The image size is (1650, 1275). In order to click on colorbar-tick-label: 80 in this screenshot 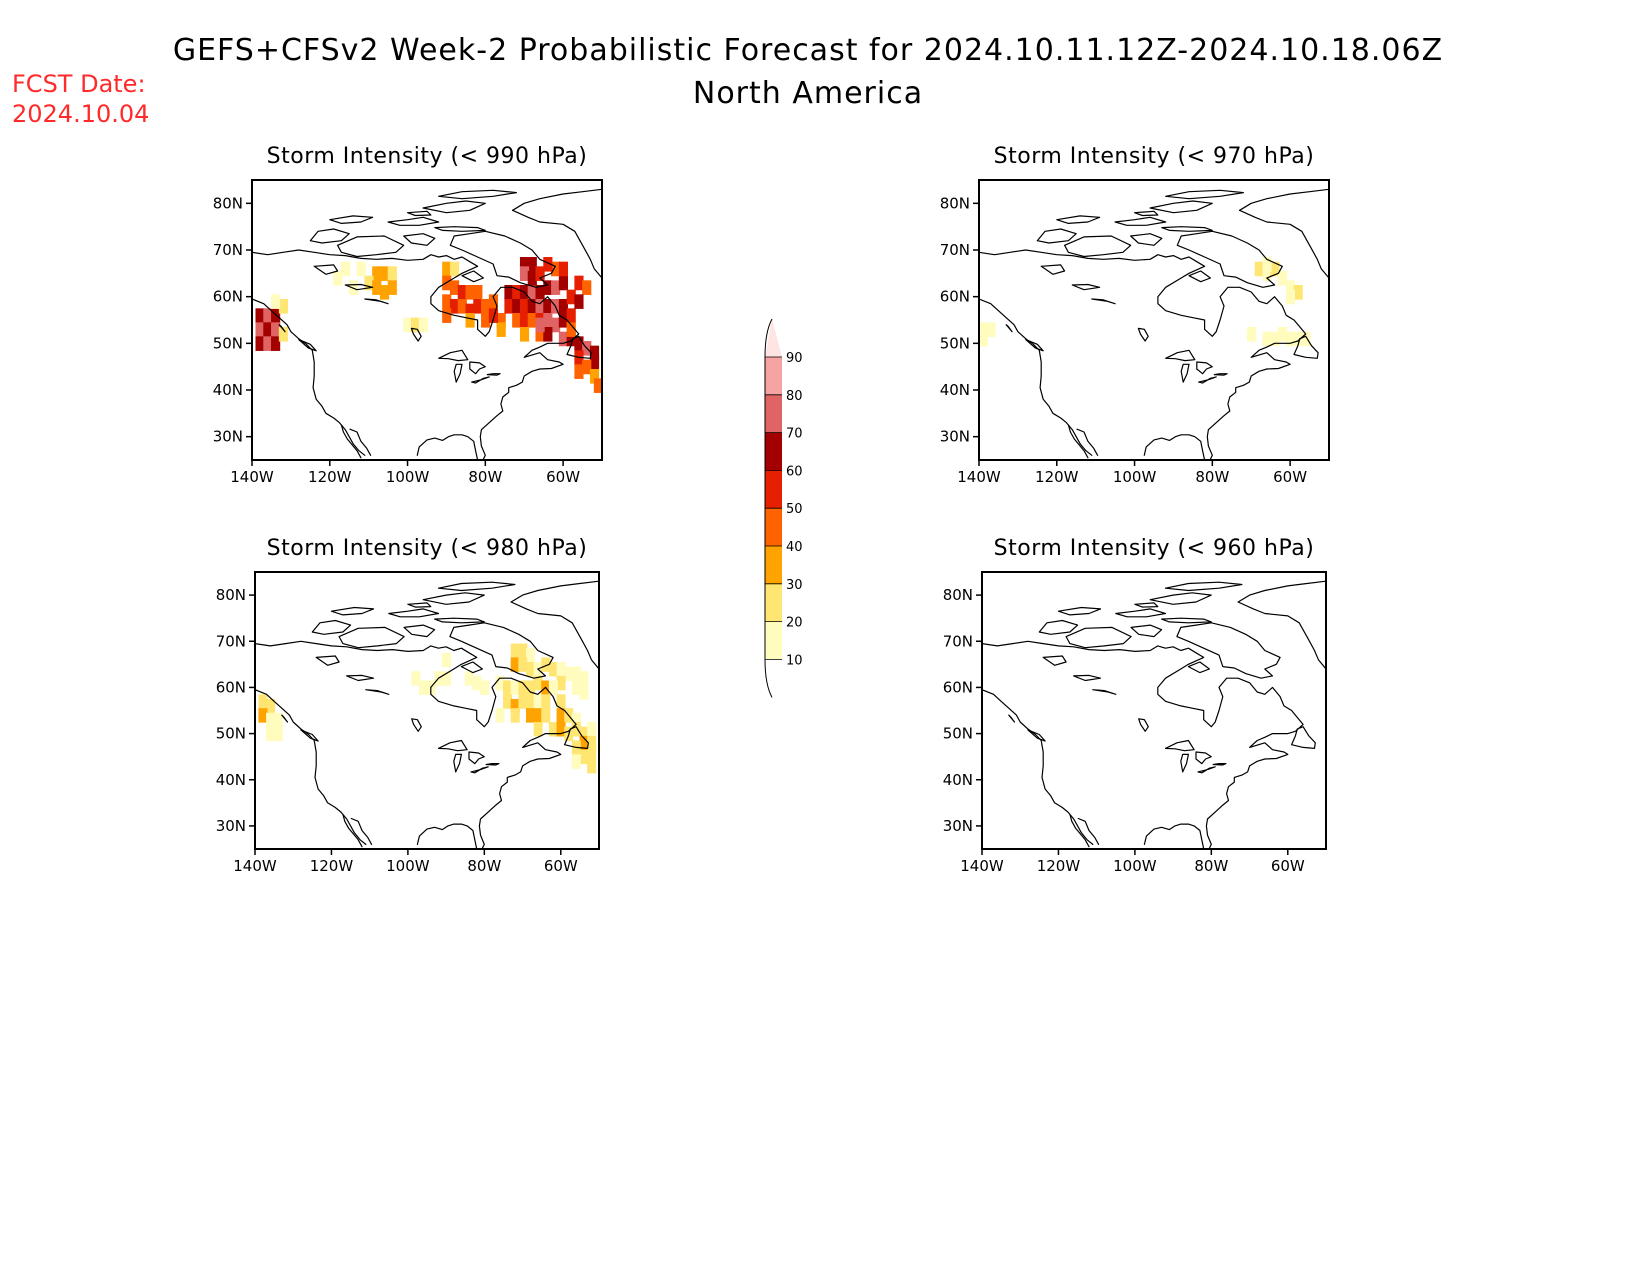, I will do `click(794, 396)`.